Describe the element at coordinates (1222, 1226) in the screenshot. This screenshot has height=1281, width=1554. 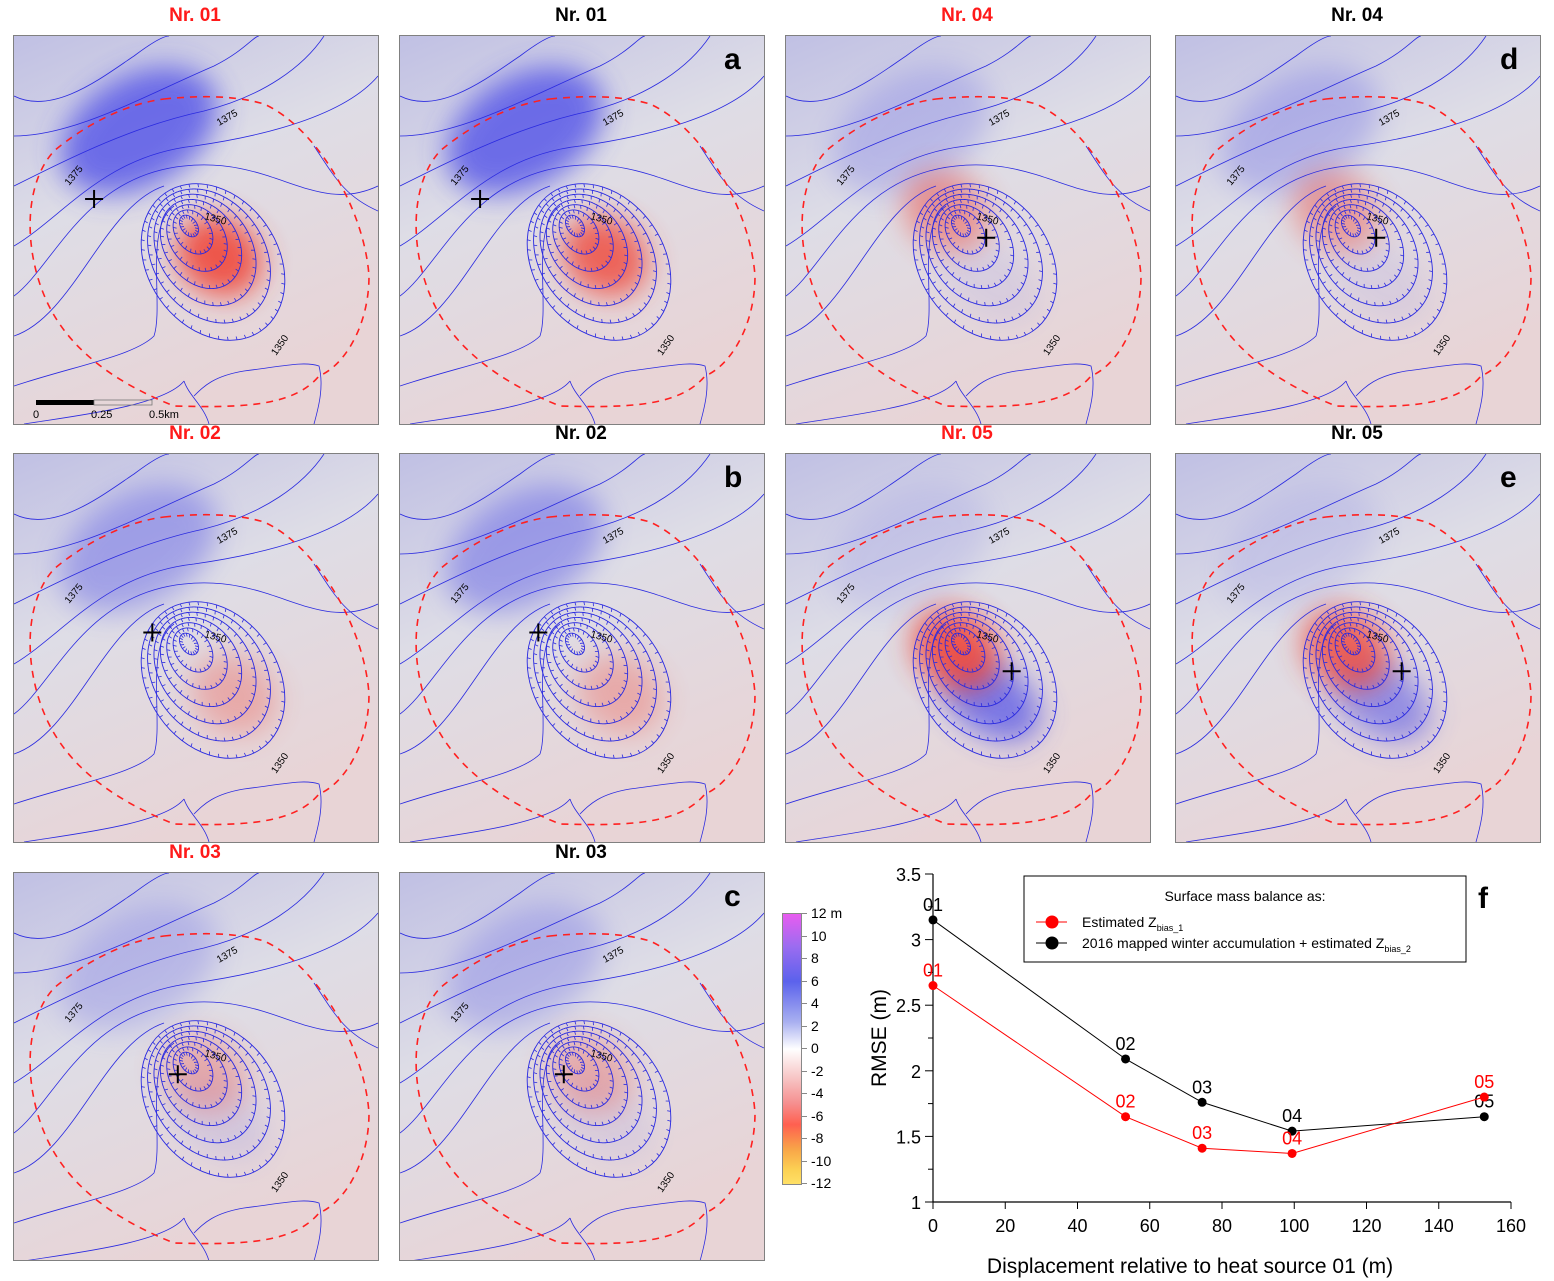
I see `x-tick-label: 80` at that location.